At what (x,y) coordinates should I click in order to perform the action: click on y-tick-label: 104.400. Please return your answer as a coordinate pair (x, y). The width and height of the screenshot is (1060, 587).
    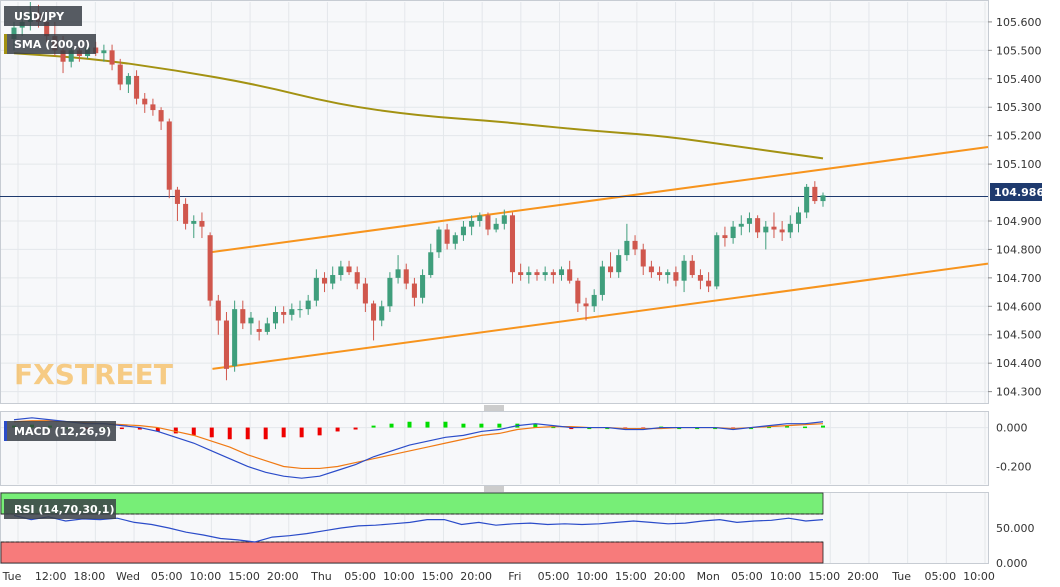
    Looking at the image, I should click on (1019, 363).